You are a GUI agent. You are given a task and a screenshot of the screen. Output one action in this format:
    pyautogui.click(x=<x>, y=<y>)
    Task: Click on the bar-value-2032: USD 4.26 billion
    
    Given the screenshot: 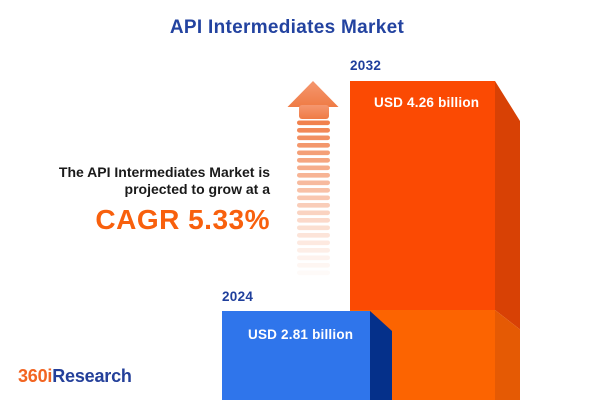 What is the action you would take?
    pyautogui.click(x=427, y=102)
    